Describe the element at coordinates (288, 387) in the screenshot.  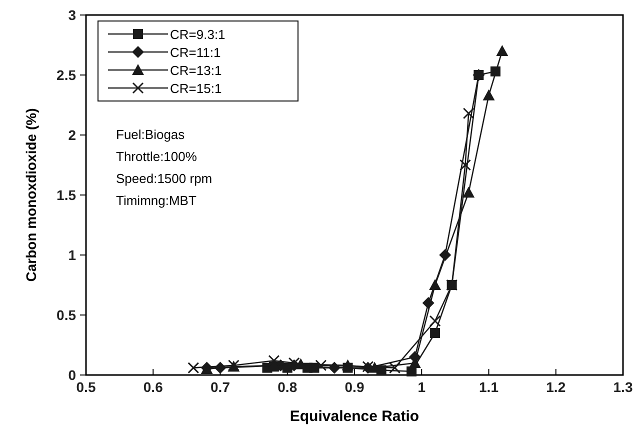
I see `x-tick-label: 0.8` at that location.